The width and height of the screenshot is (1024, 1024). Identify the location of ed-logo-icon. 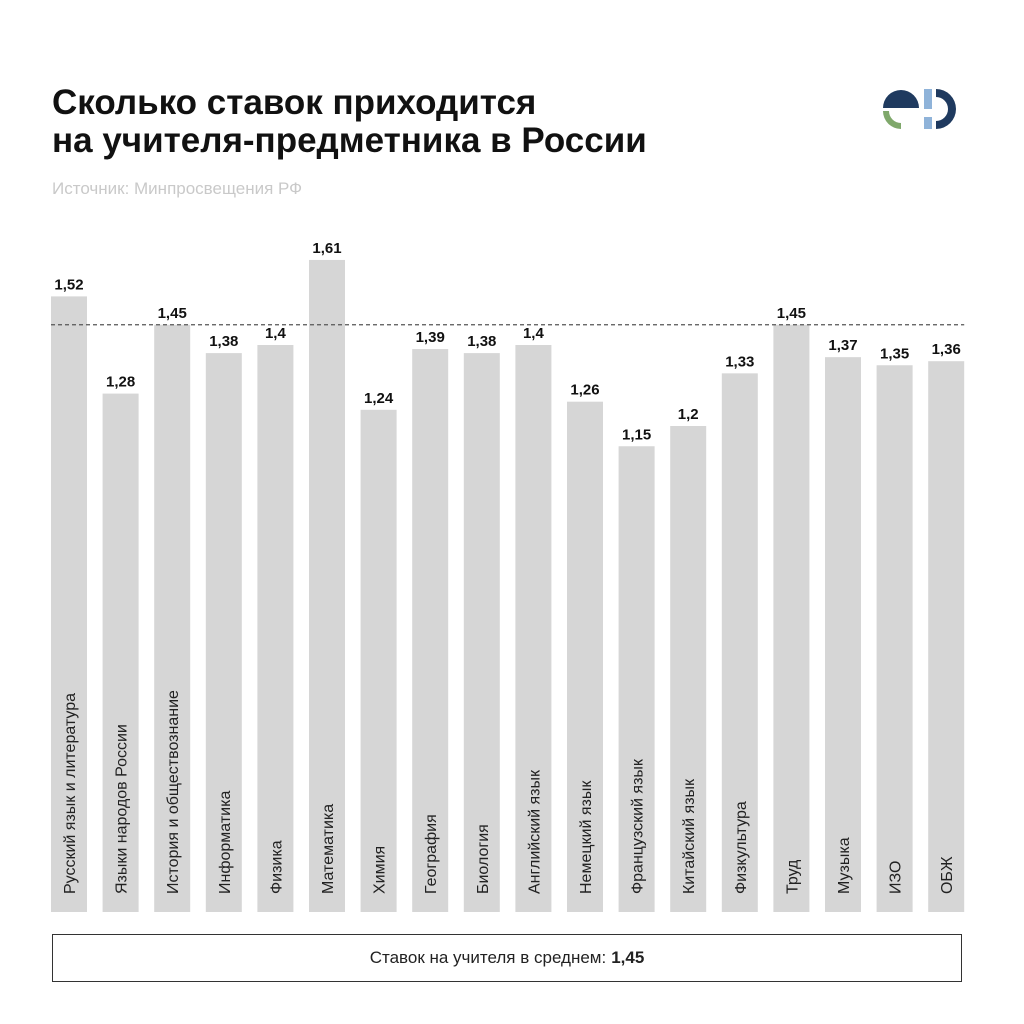
(919, 109).